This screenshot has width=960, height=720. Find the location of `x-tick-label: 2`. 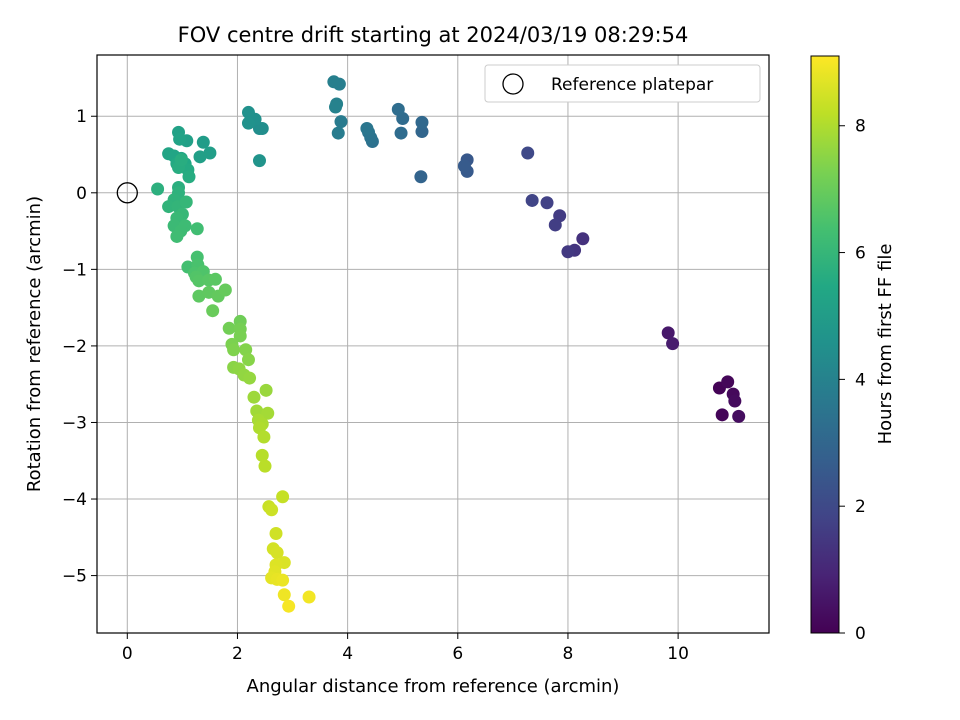

x-tick-label: 2 is located at coordinates (237, 654).